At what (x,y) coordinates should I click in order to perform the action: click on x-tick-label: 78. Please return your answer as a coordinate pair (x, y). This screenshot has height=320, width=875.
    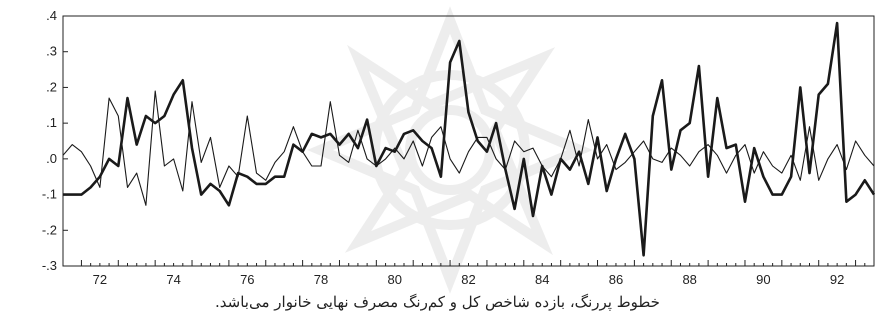
    Looking at the image, I should click on (321, 279).